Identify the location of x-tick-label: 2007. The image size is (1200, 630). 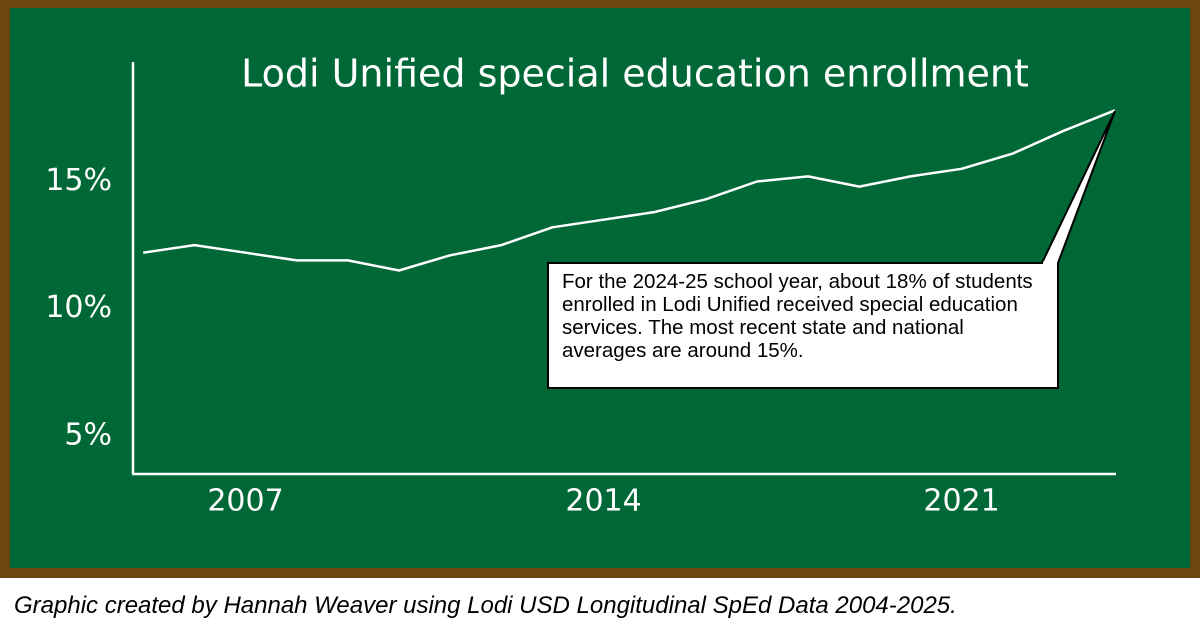
(245, 501).